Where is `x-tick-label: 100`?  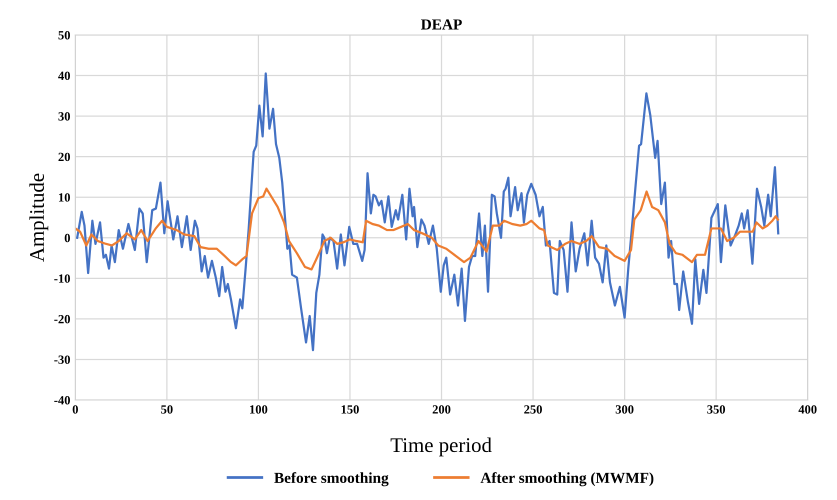
x-tick-label: 100 is located at coordinates (259, 409).